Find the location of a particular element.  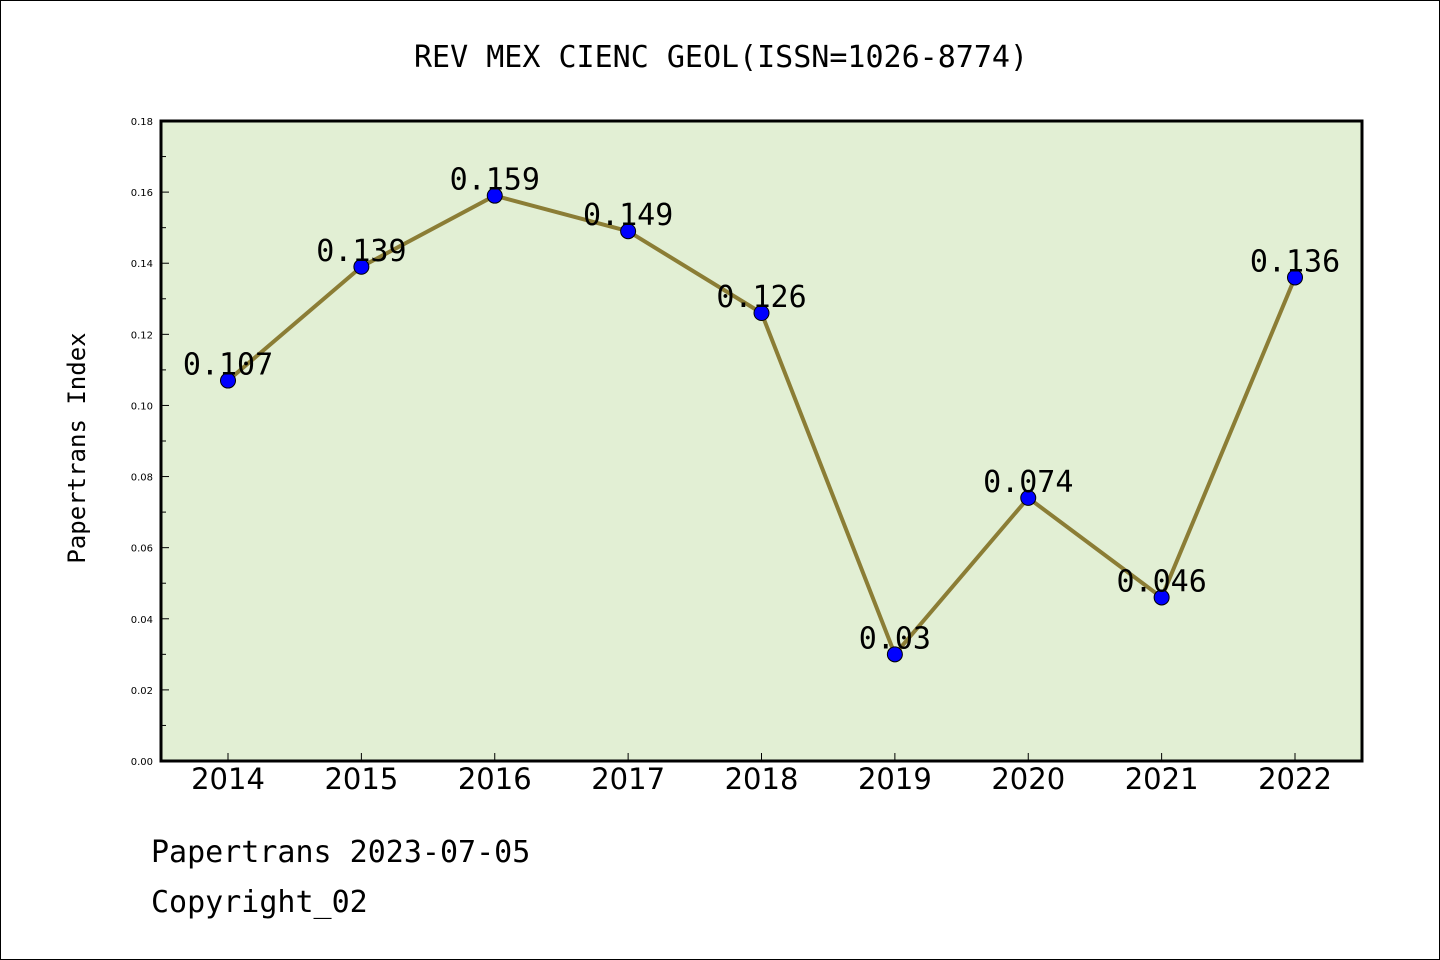

chart-title: REV MEX CIENC GEOL(ISSN=1026-8774) is located at coordinates (721, 57).